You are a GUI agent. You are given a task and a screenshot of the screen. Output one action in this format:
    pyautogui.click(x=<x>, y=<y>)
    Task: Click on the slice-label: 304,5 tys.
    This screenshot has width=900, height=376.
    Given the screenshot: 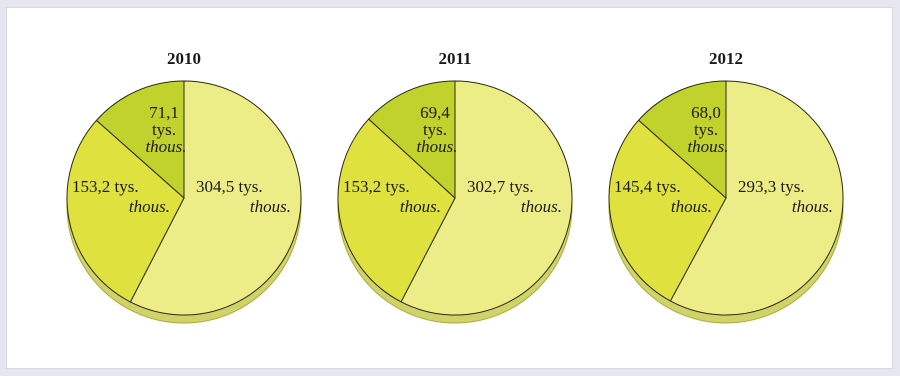 What is the action you would take?
    pyautogui.click(x=229, y=186)
    